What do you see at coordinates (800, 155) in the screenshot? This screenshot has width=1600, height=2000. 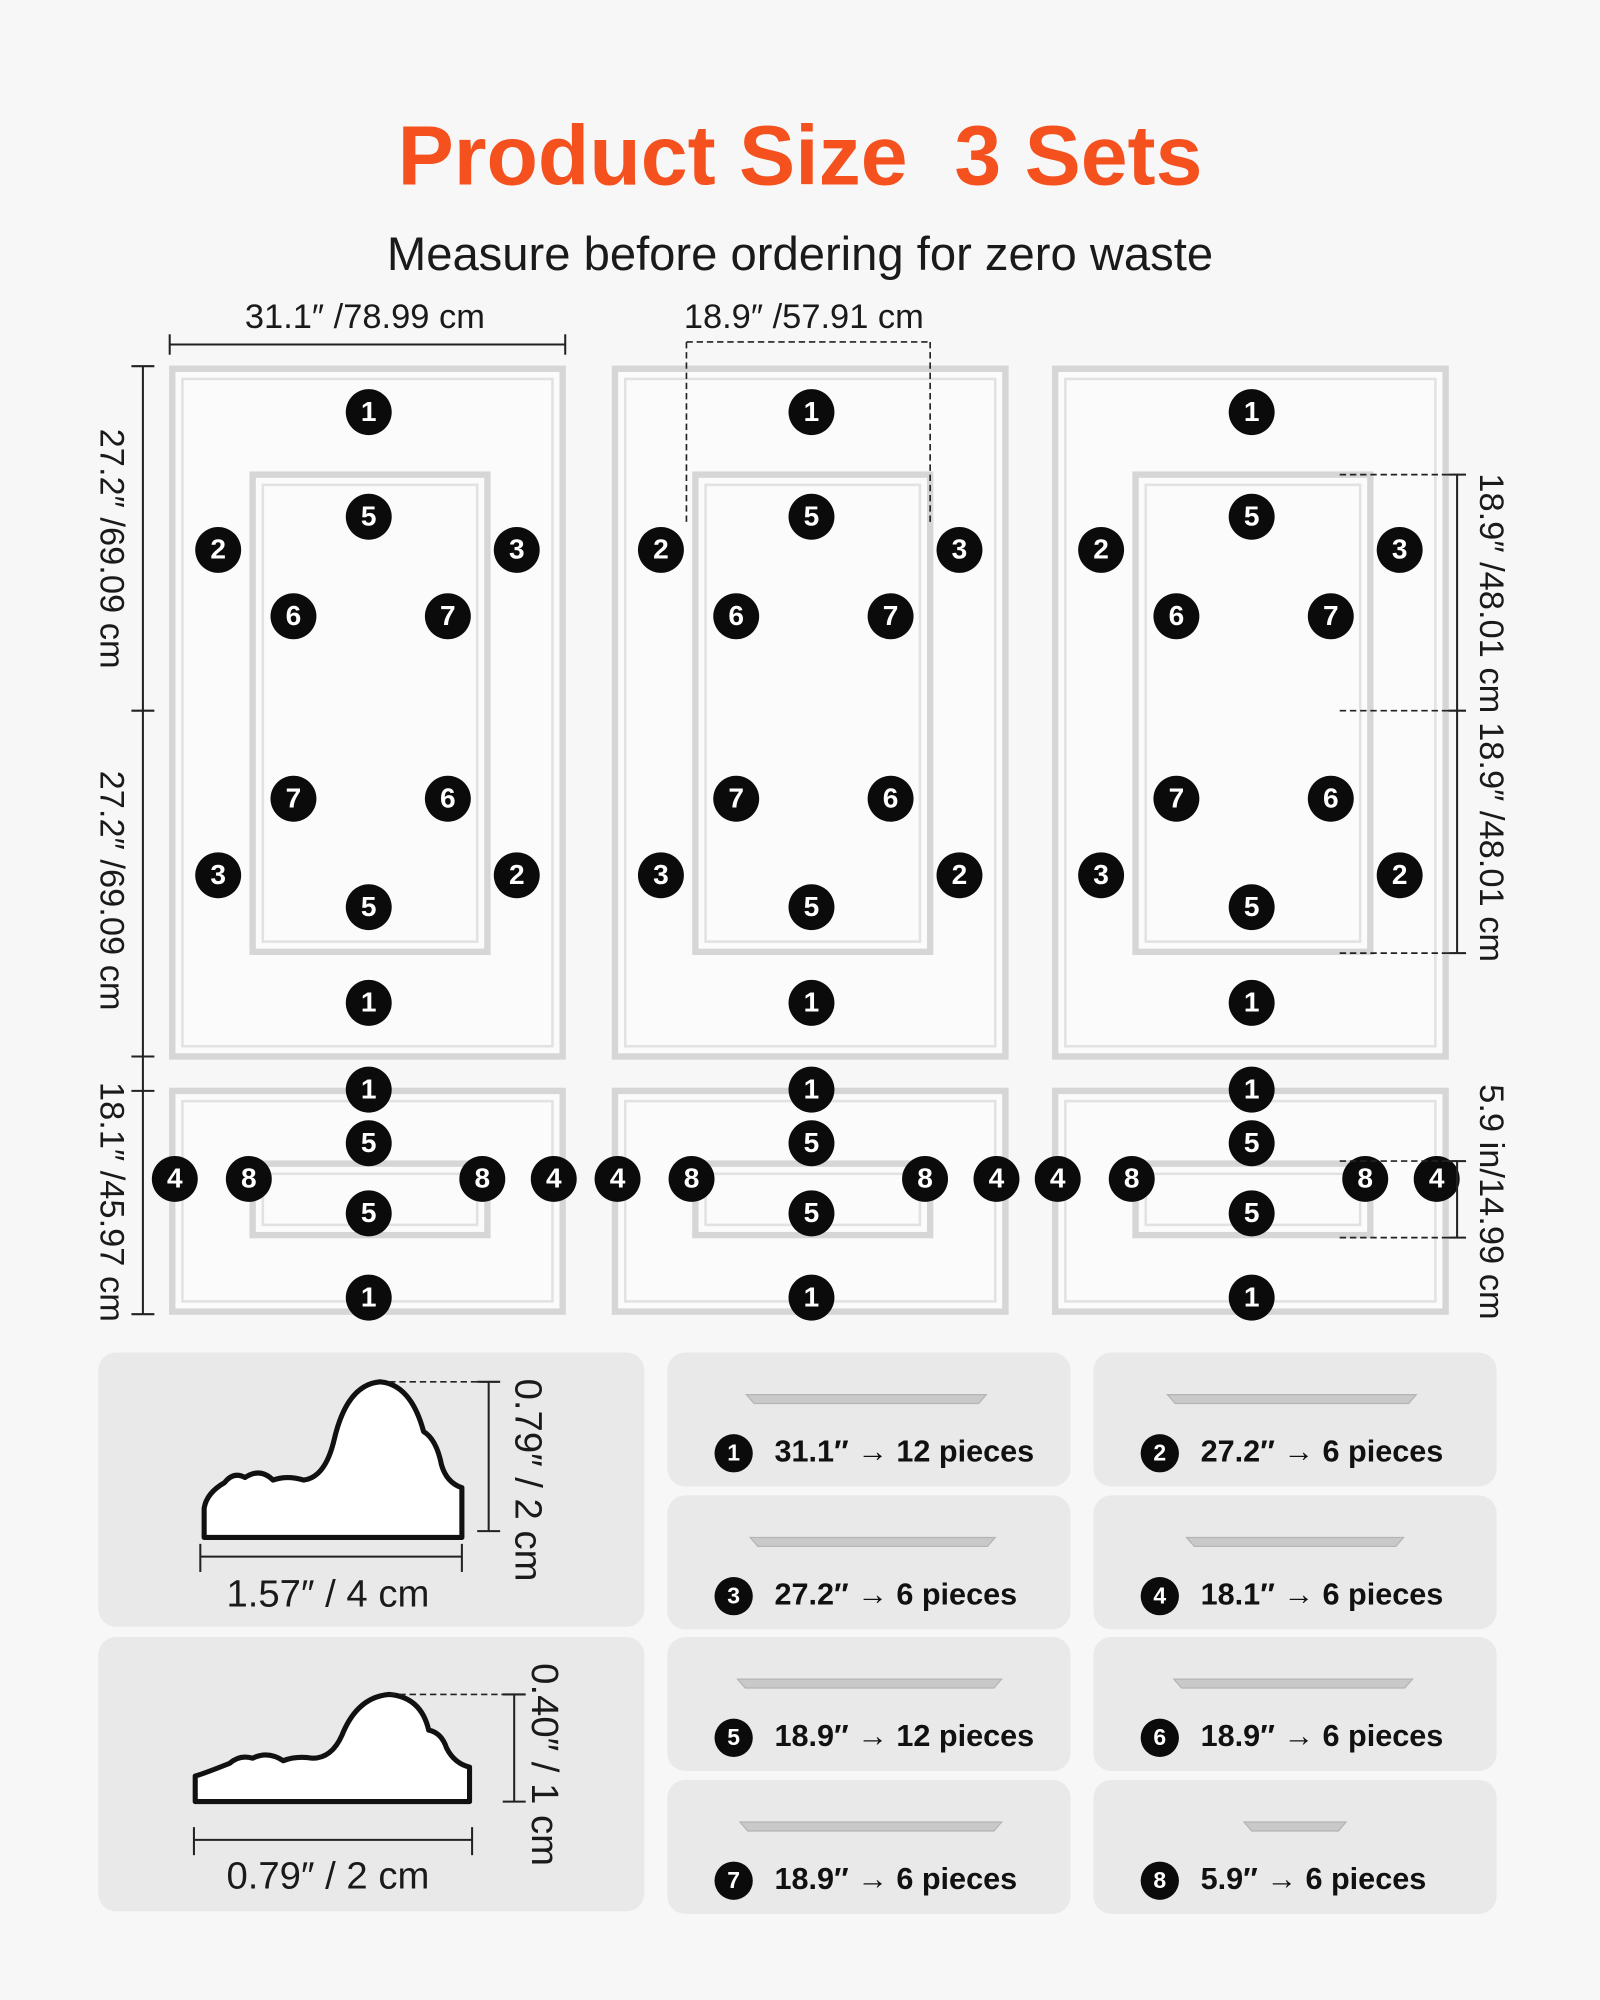 I see `title: Product Size 3 Sets` at bounding box center [800, 155].